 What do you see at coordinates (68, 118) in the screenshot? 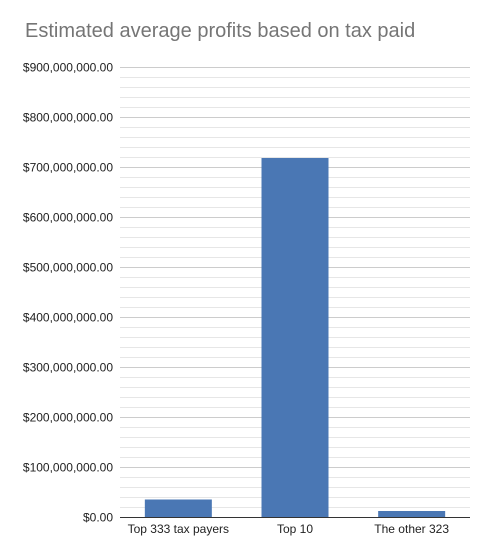
I see `y-tick-label: $800,000,000.00` at bounding box center [68, 118].